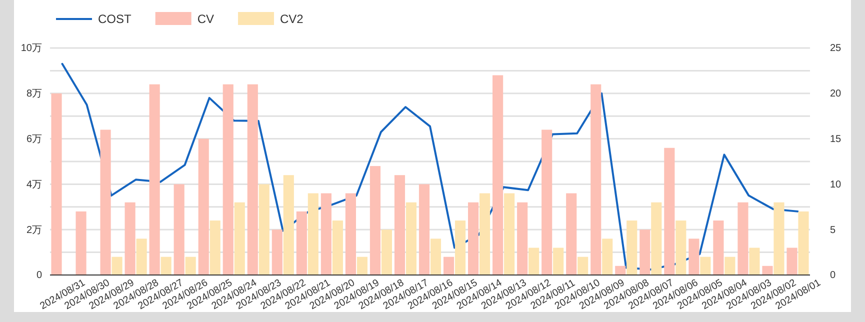 The height and width of the screenshot is (322, 865). Describe the element at coordinates (115, 19) in the screenshot. I see `legend-label: COST` at that location.